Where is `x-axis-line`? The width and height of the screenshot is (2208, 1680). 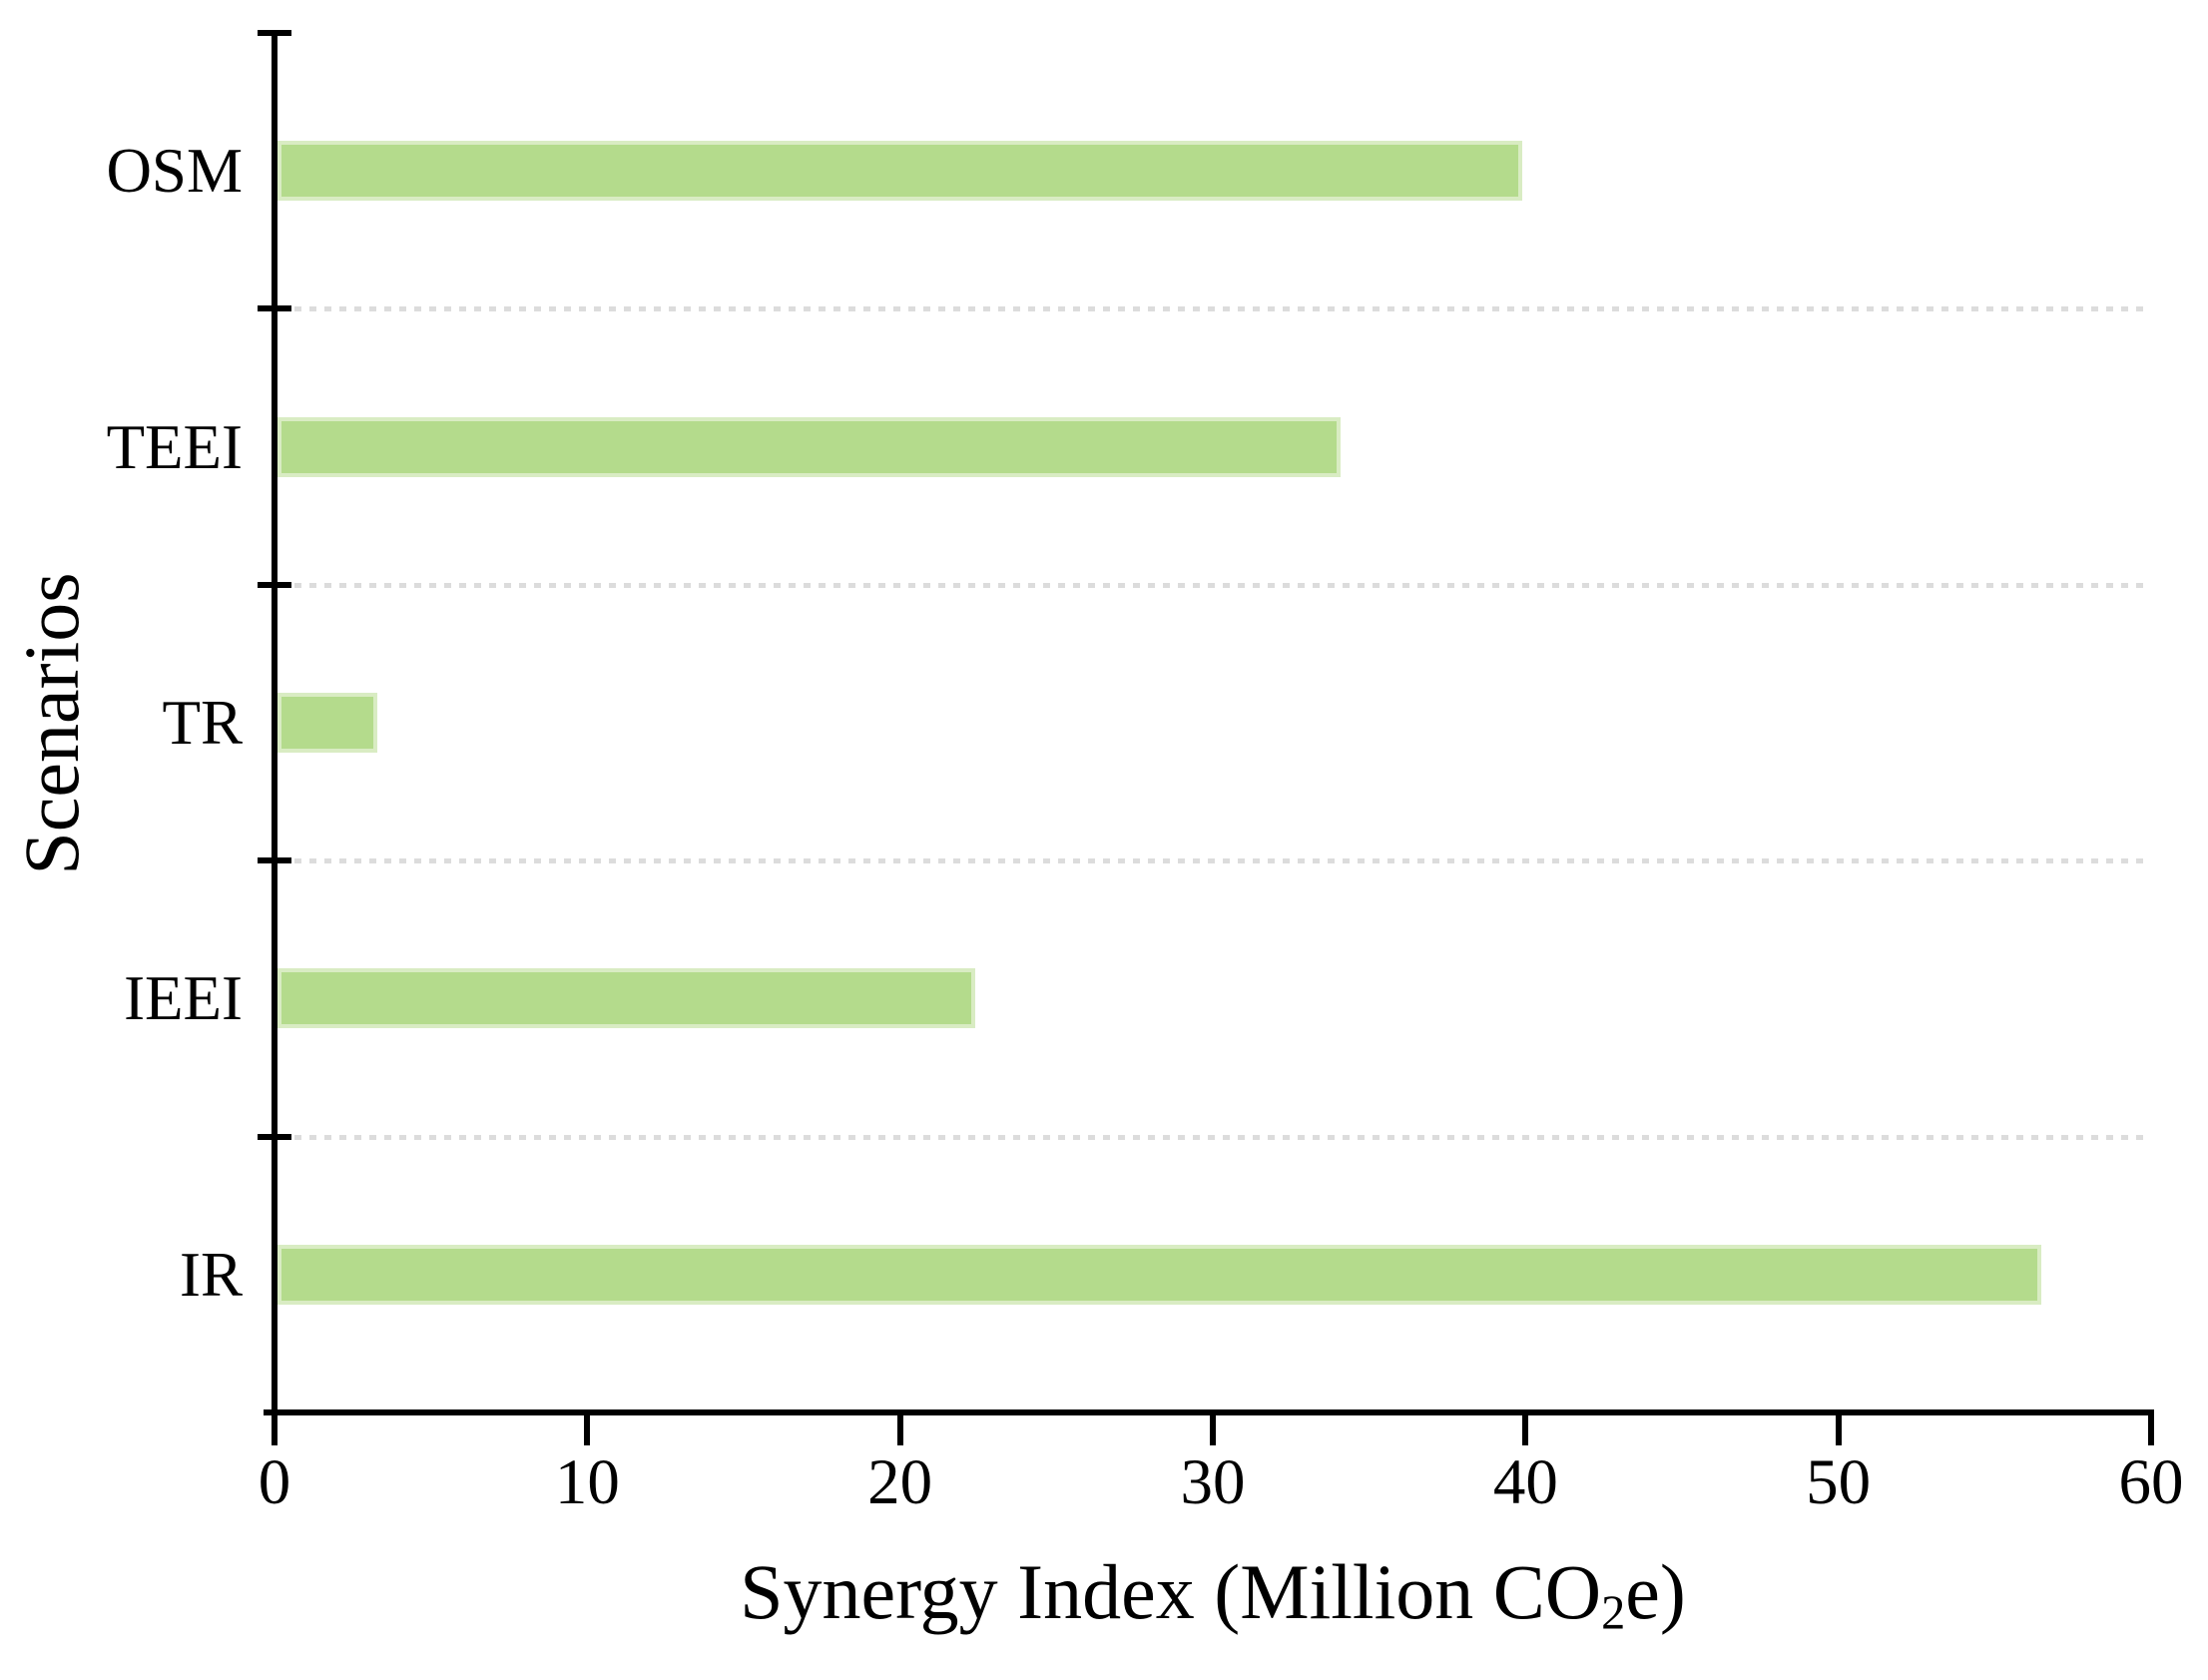
x-axis-line is located at coordinates (1209, 1412).